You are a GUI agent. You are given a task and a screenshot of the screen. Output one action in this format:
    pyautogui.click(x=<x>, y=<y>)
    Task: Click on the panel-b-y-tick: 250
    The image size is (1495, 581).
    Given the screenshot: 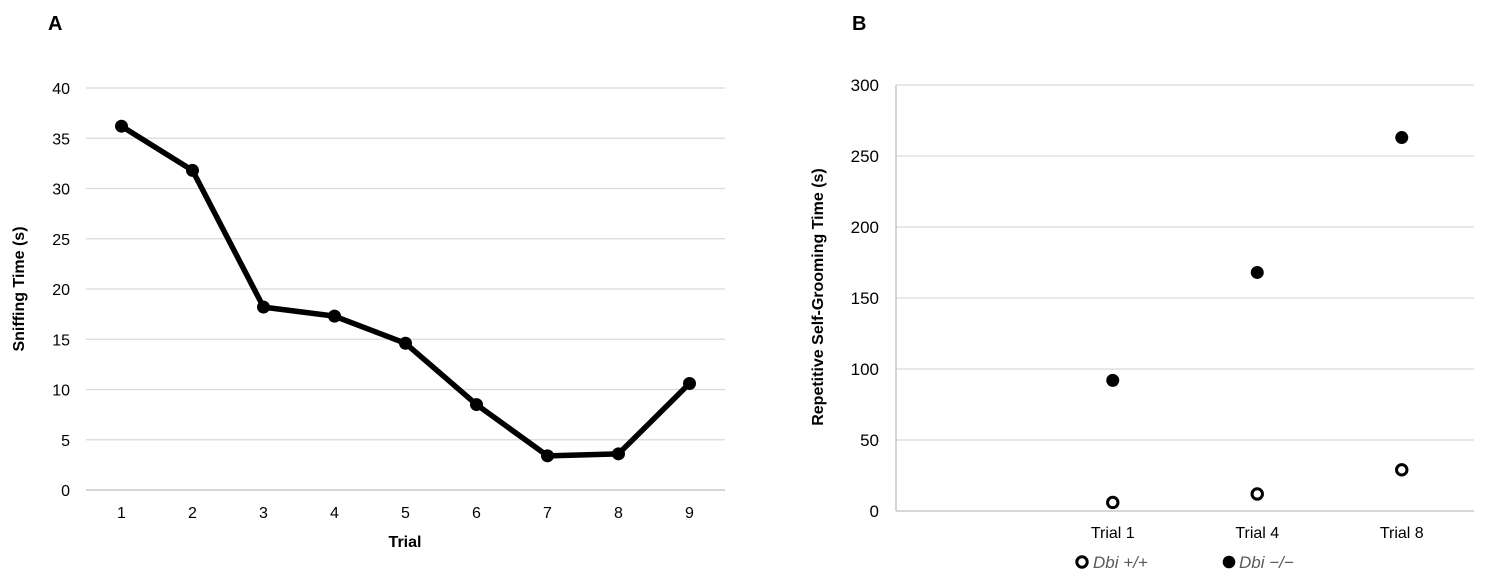 What is the action you would take?
    pyautogui.click(x=865, y=156)
    